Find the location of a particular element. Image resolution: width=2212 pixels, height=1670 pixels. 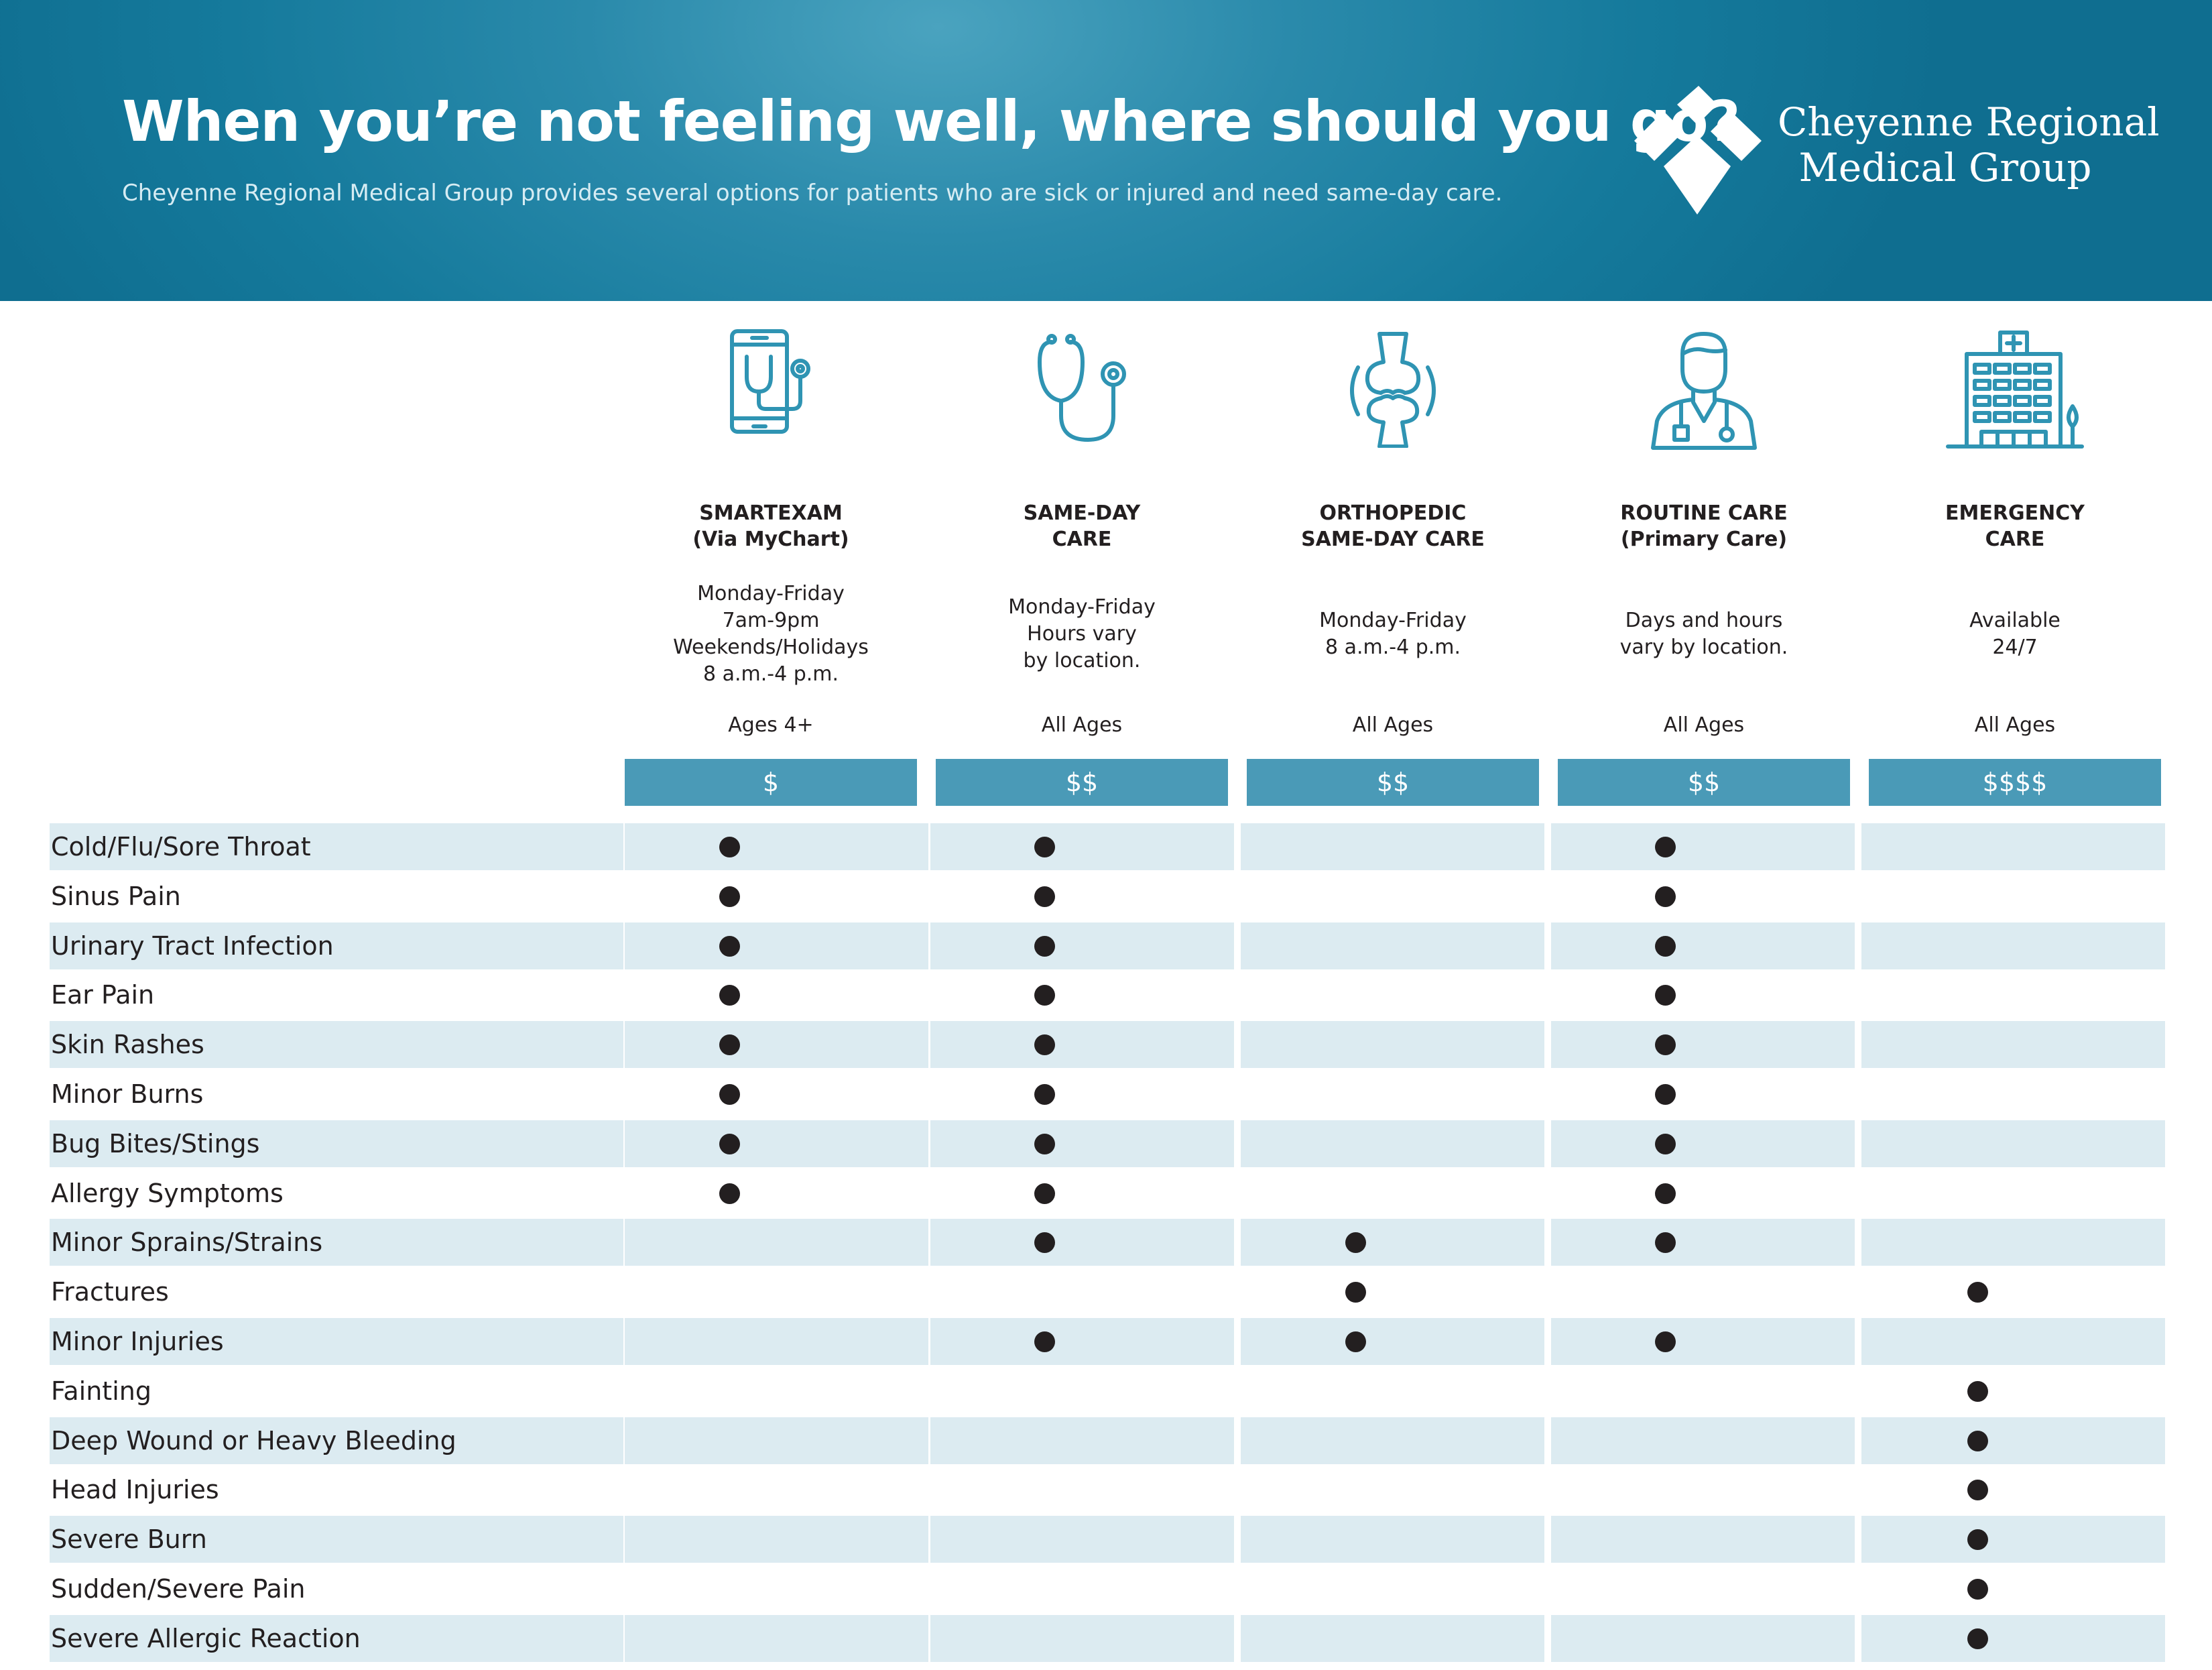

table-row: Allergy Symptoms is located at coordinates (1106, 1193).